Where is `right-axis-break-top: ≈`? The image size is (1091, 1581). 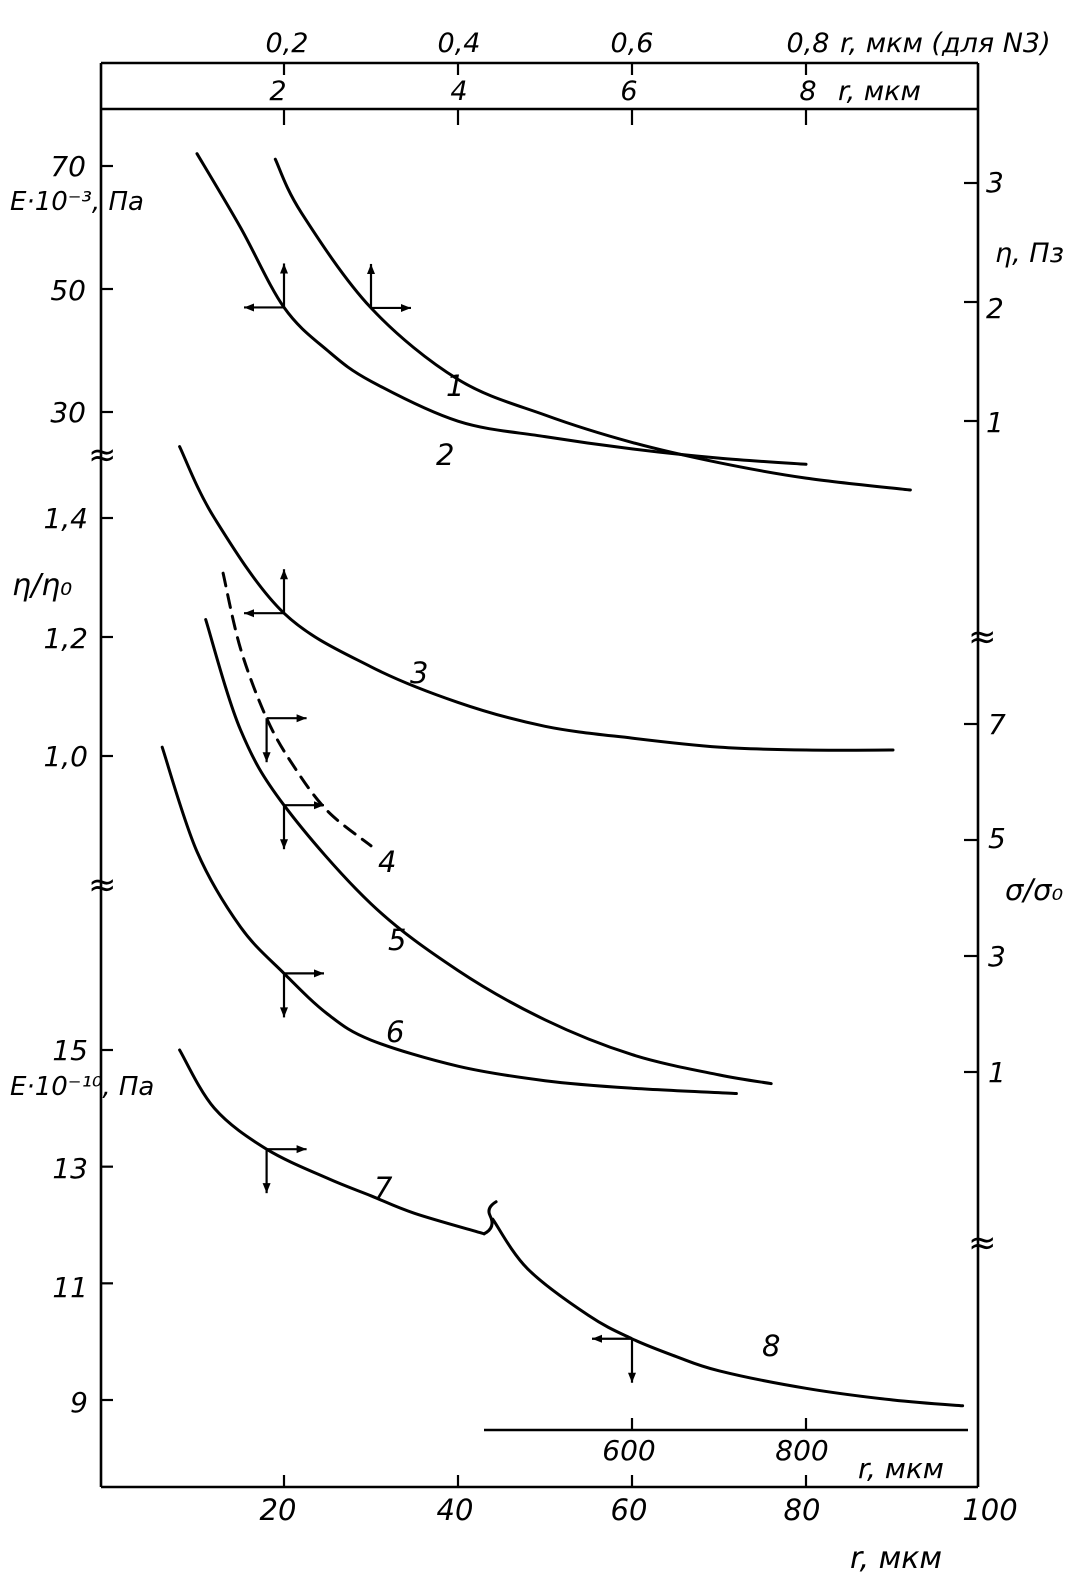 right-axis-break-top: ≈ is located at coordinates (982, 637).